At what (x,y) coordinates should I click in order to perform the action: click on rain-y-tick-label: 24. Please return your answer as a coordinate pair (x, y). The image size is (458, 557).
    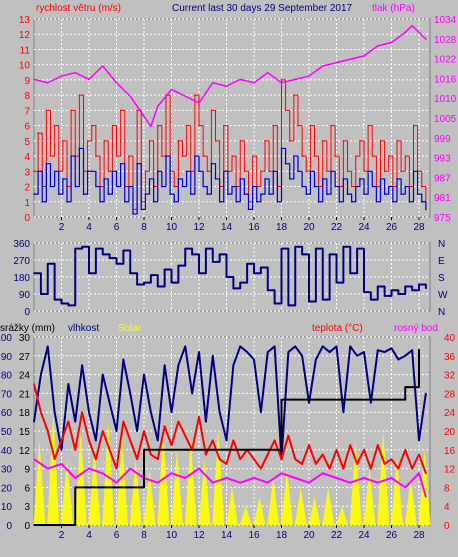
    Looking at the image, I should click on (25, 376).